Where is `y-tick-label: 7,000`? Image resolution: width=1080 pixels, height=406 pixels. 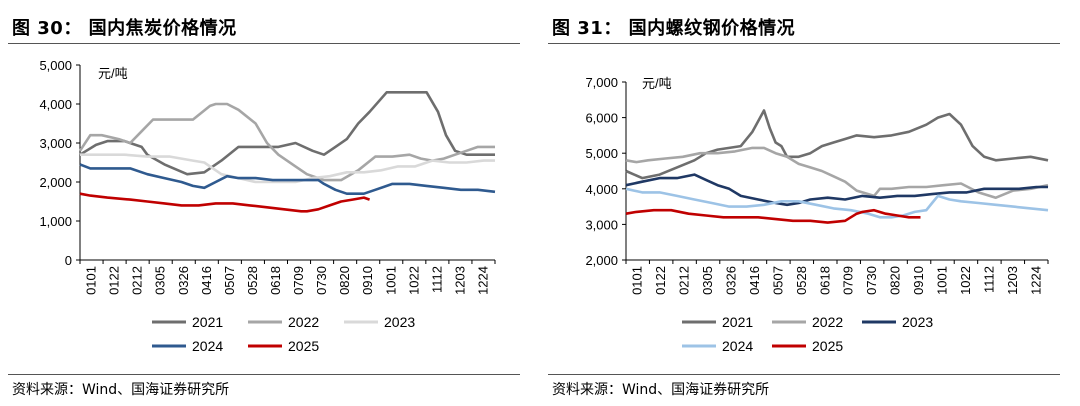
y-tick-label: 7,000 is located at coordinates (601, 82).